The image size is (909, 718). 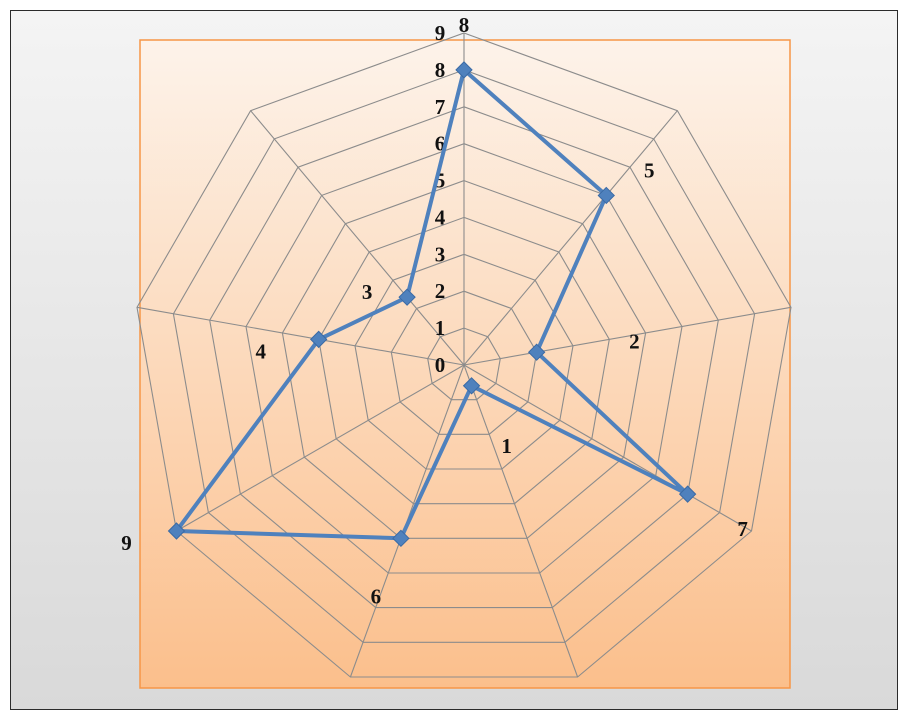 What do you see at coordinates (506, 446) in the screenshot?
I see `category-label: 1` at bounding box center [506, 446].